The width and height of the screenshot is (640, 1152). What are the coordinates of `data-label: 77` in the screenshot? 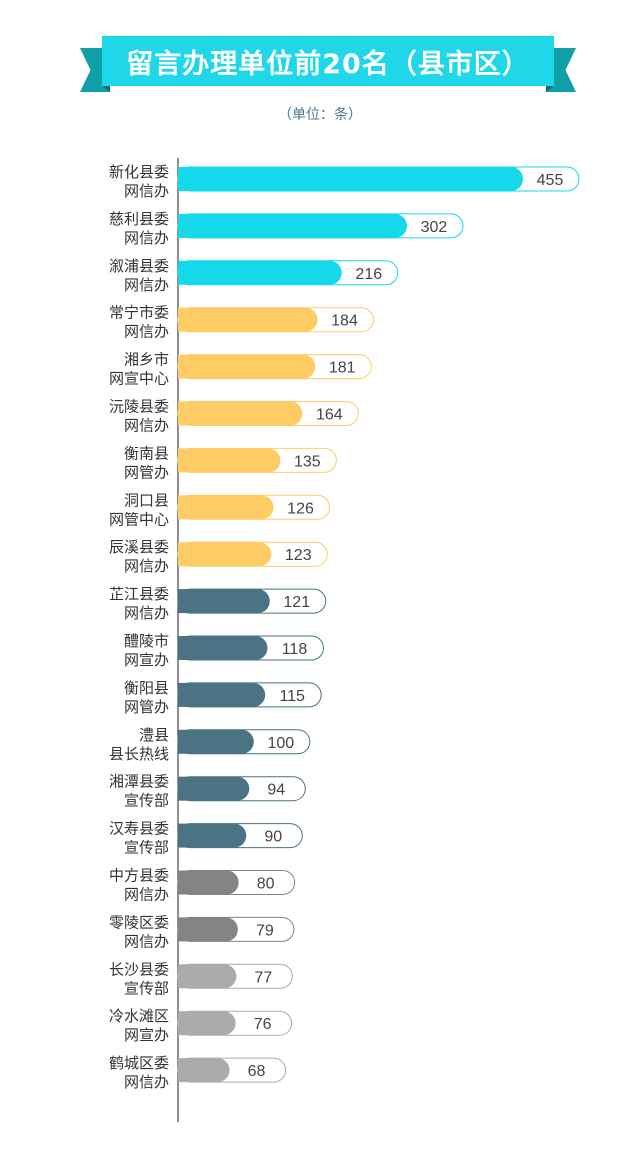 It's located at (263, 977).